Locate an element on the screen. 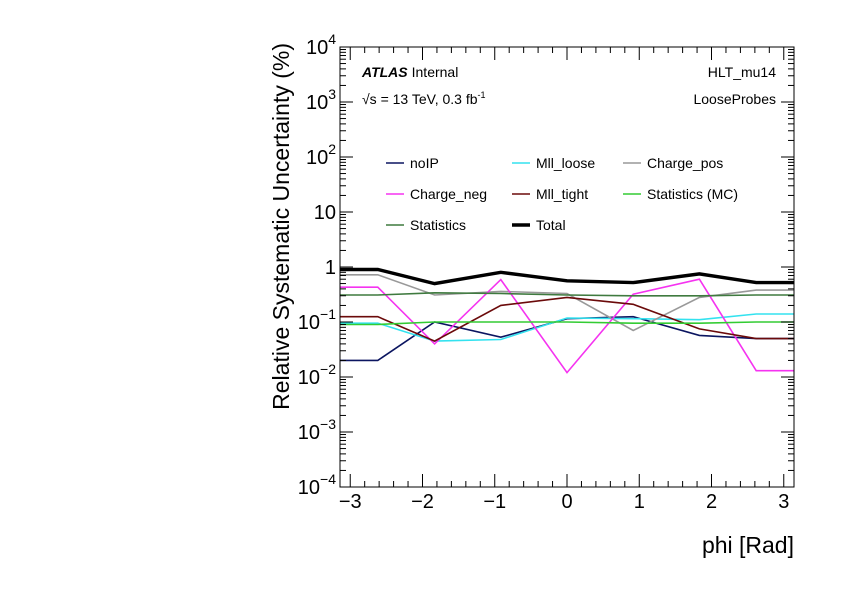 This screenshot has height=595, width=842. sqrt-s: √s is located at coordinates (369, 99).